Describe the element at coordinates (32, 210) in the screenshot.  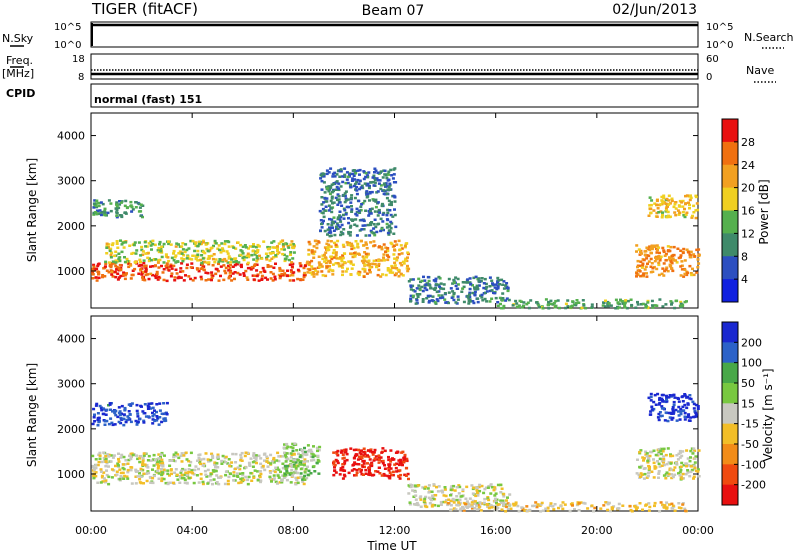
I see `power-ylabel: Slant Range [km]` at that location.